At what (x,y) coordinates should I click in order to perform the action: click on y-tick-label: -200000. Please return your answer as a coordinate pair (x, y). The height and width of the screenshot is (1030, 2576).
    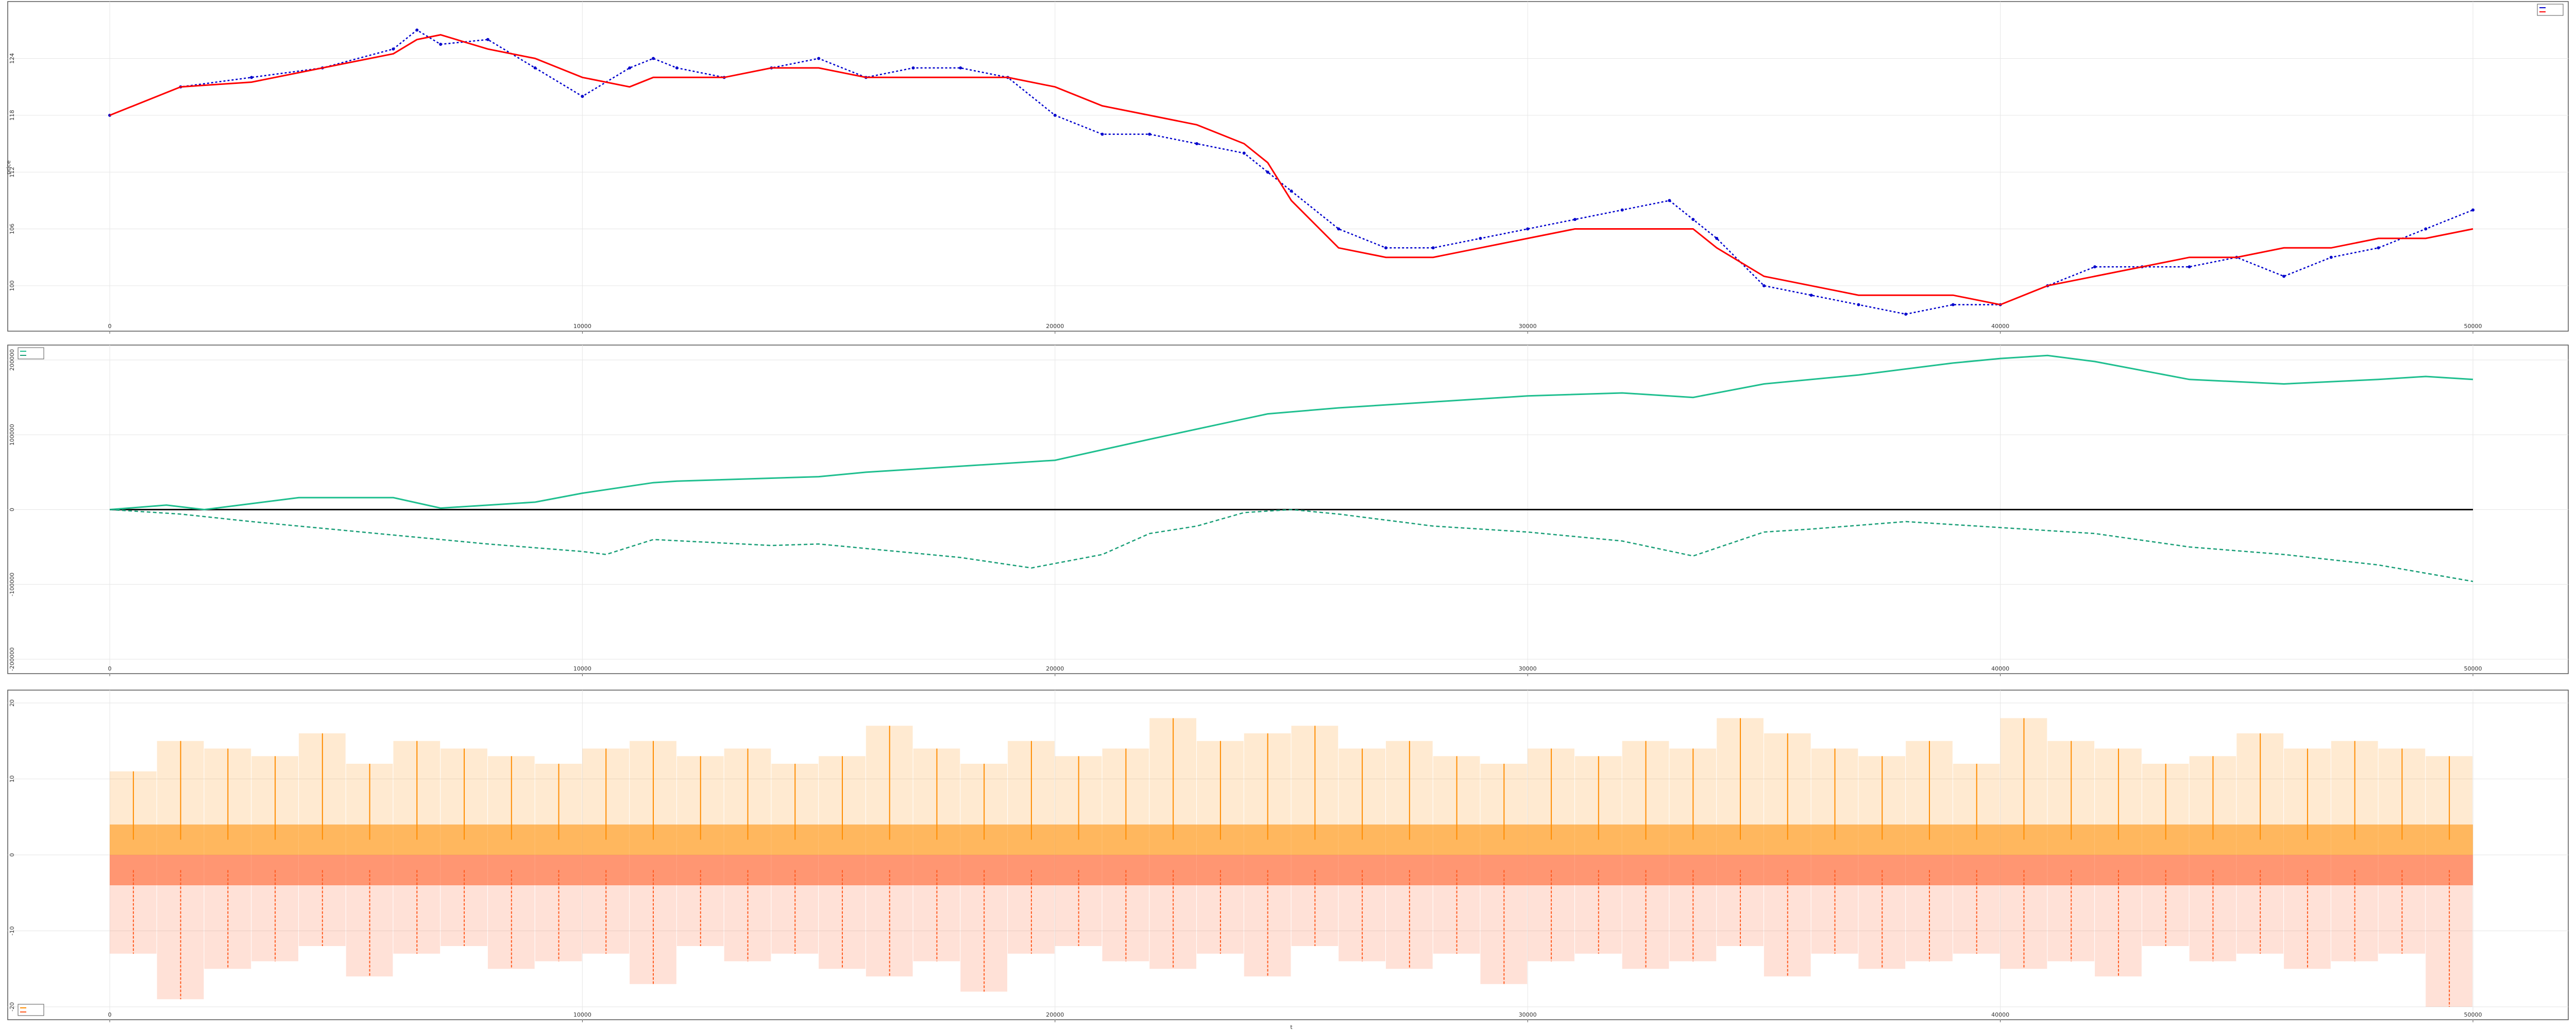
    Looking at the image, I should click on (12, 659).